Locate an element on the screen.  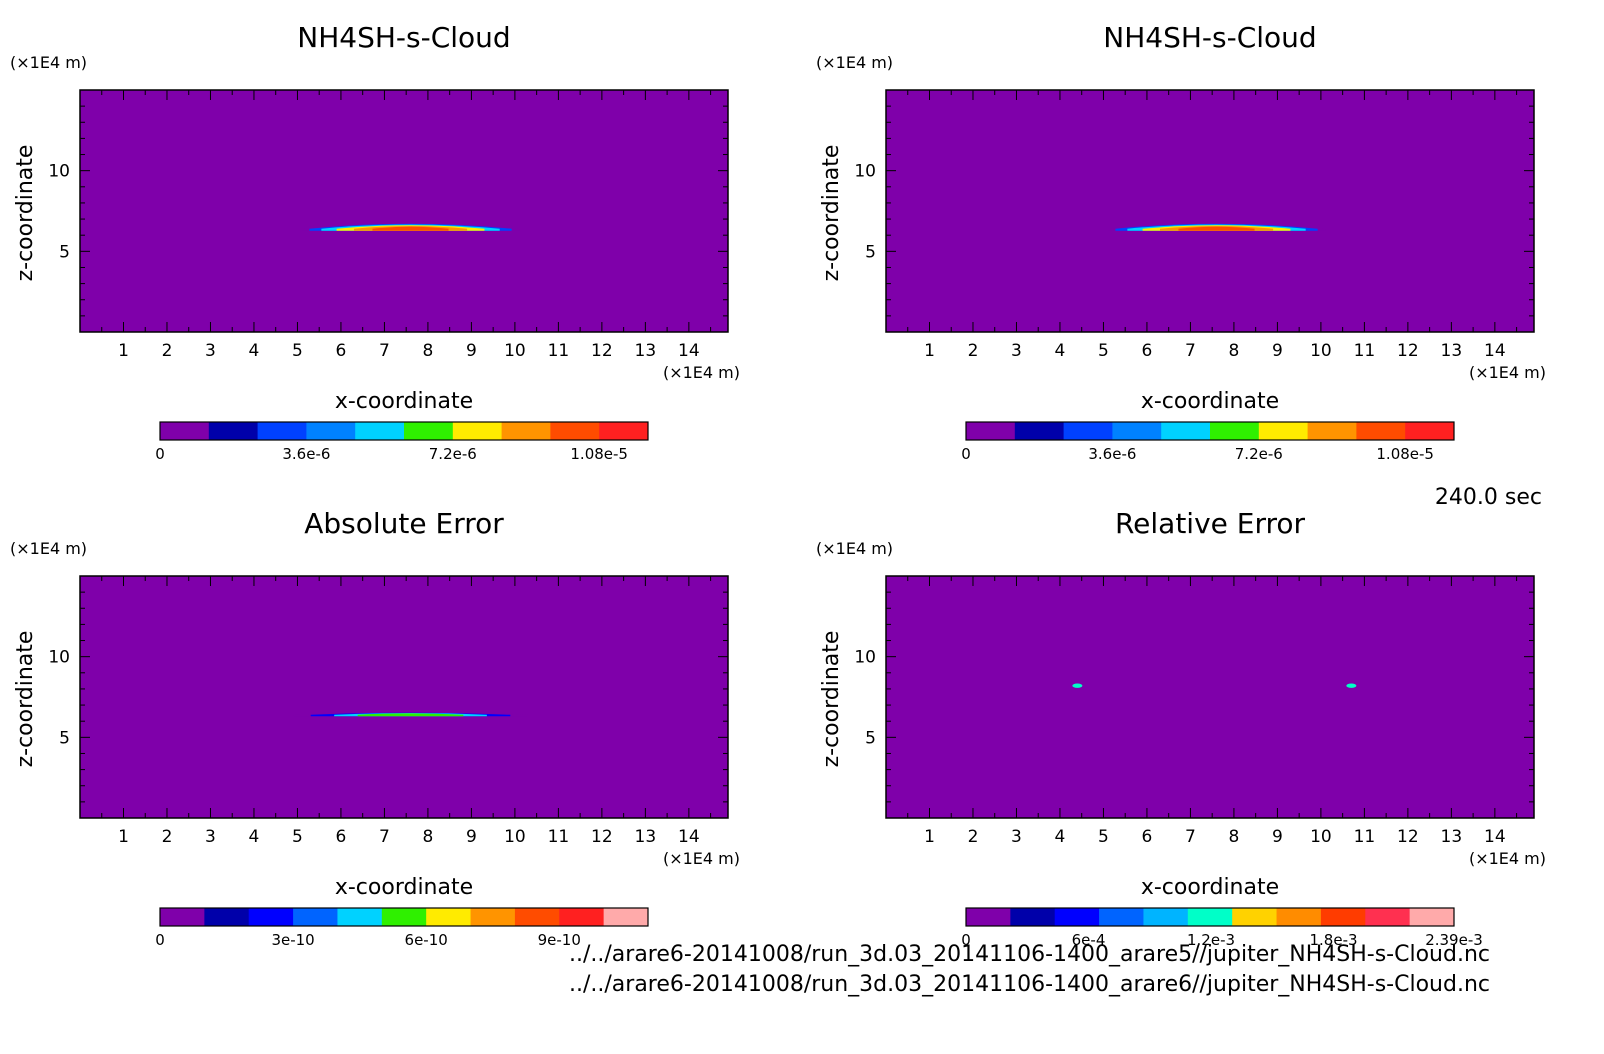
chart-title: NH4SH-s-Cloud is located at coordinates (1209, 37).